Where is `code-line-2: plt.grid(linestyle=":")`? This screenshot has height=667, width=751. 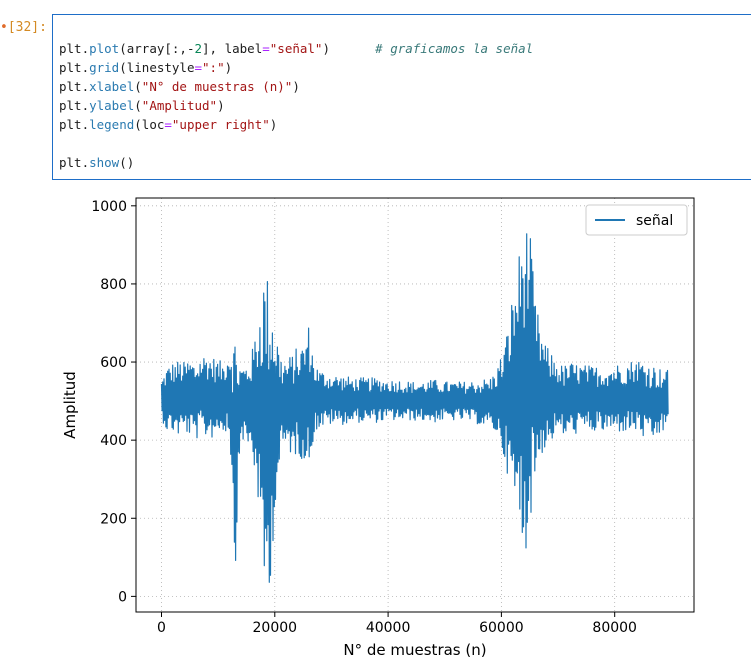
code-line-2: plt.grid(linestyle=":") is located at coordinates (296, 67).